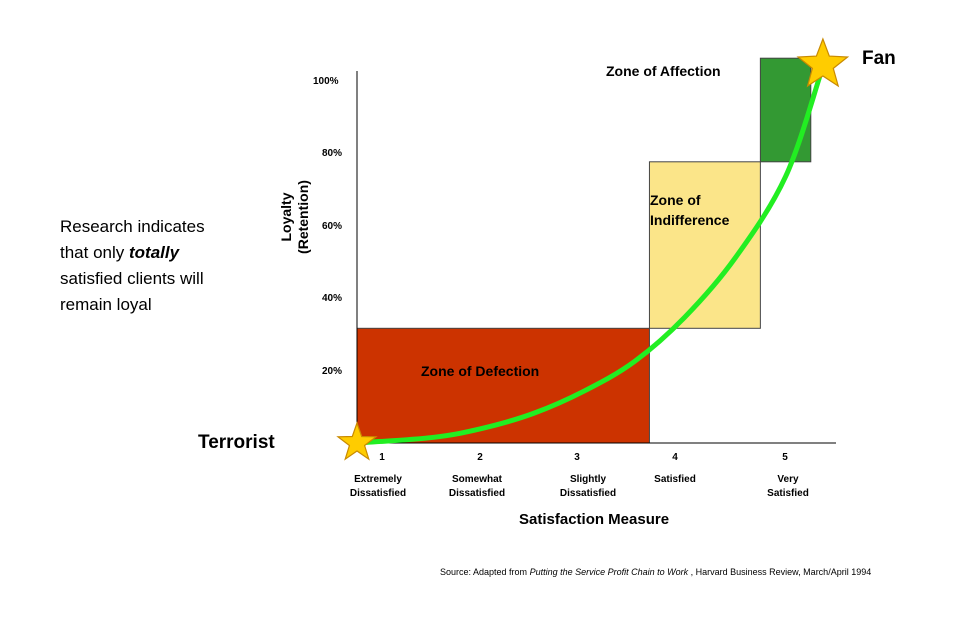 This screenshot has height=623, width=960. Describe the element at coordinates (788, 487) in the screenshot. I see `x-tick-label: Very Satisfied` at that location.